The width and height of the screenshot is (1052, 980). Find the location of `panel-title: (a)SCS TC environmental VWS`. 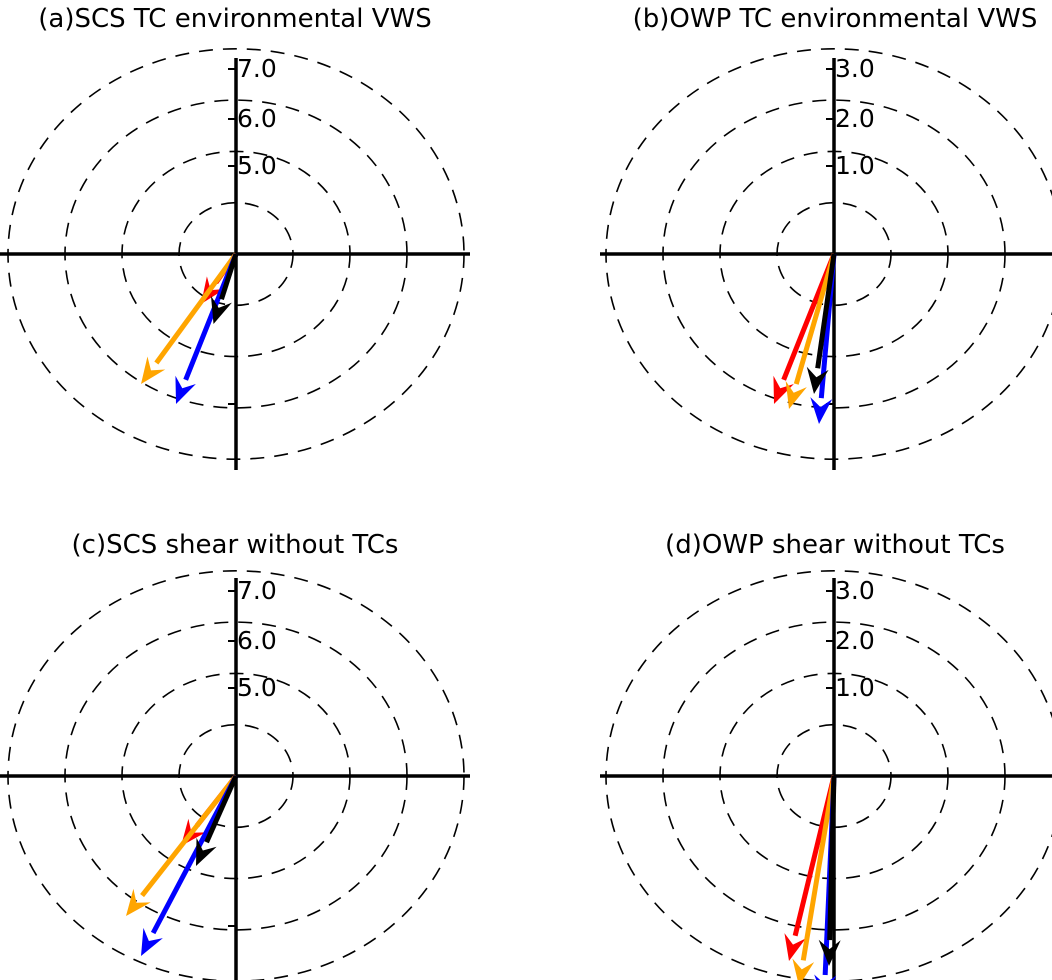

panel-title: (a)SCS TC environmental VWS is located at coordinates (235, 19).